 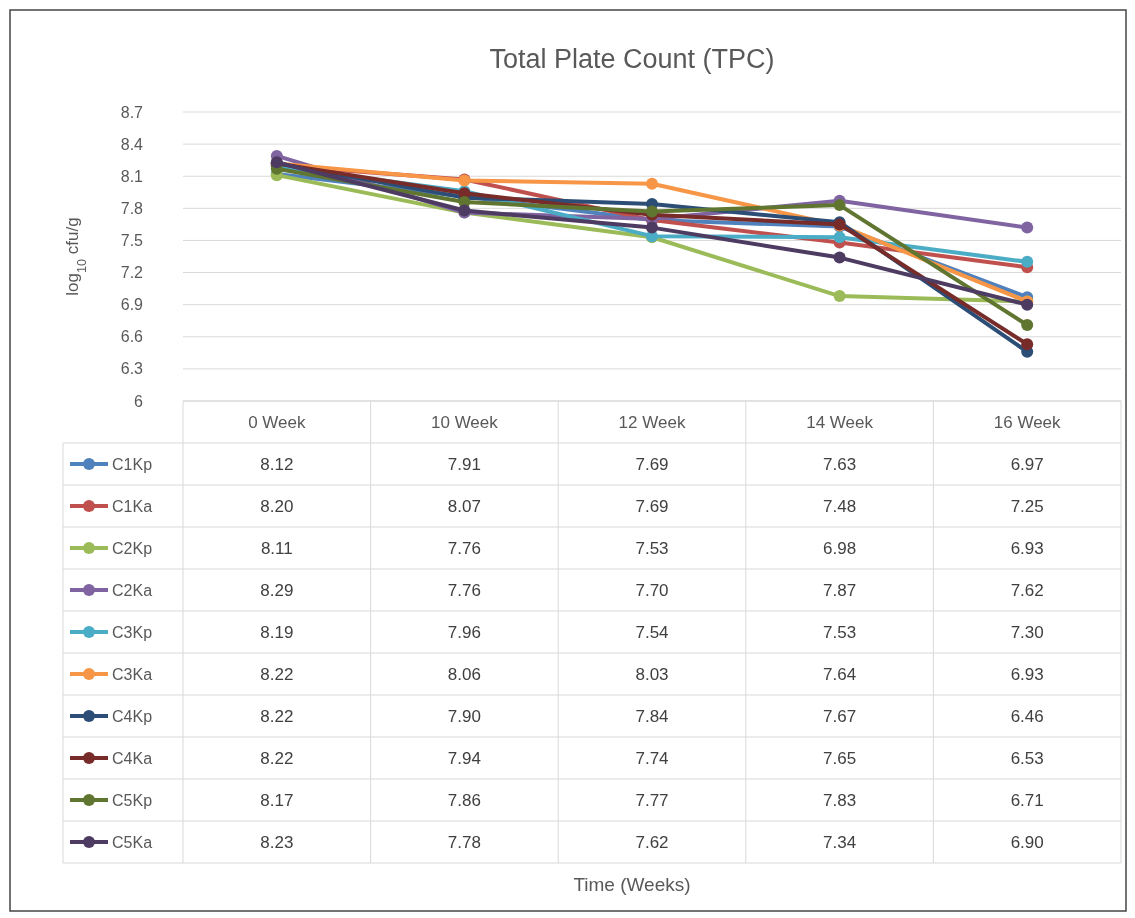 What do you see at coordinates (277, 590) in the screenshot?
I see `data-label: 8.29` at bounding box center [277, 590].